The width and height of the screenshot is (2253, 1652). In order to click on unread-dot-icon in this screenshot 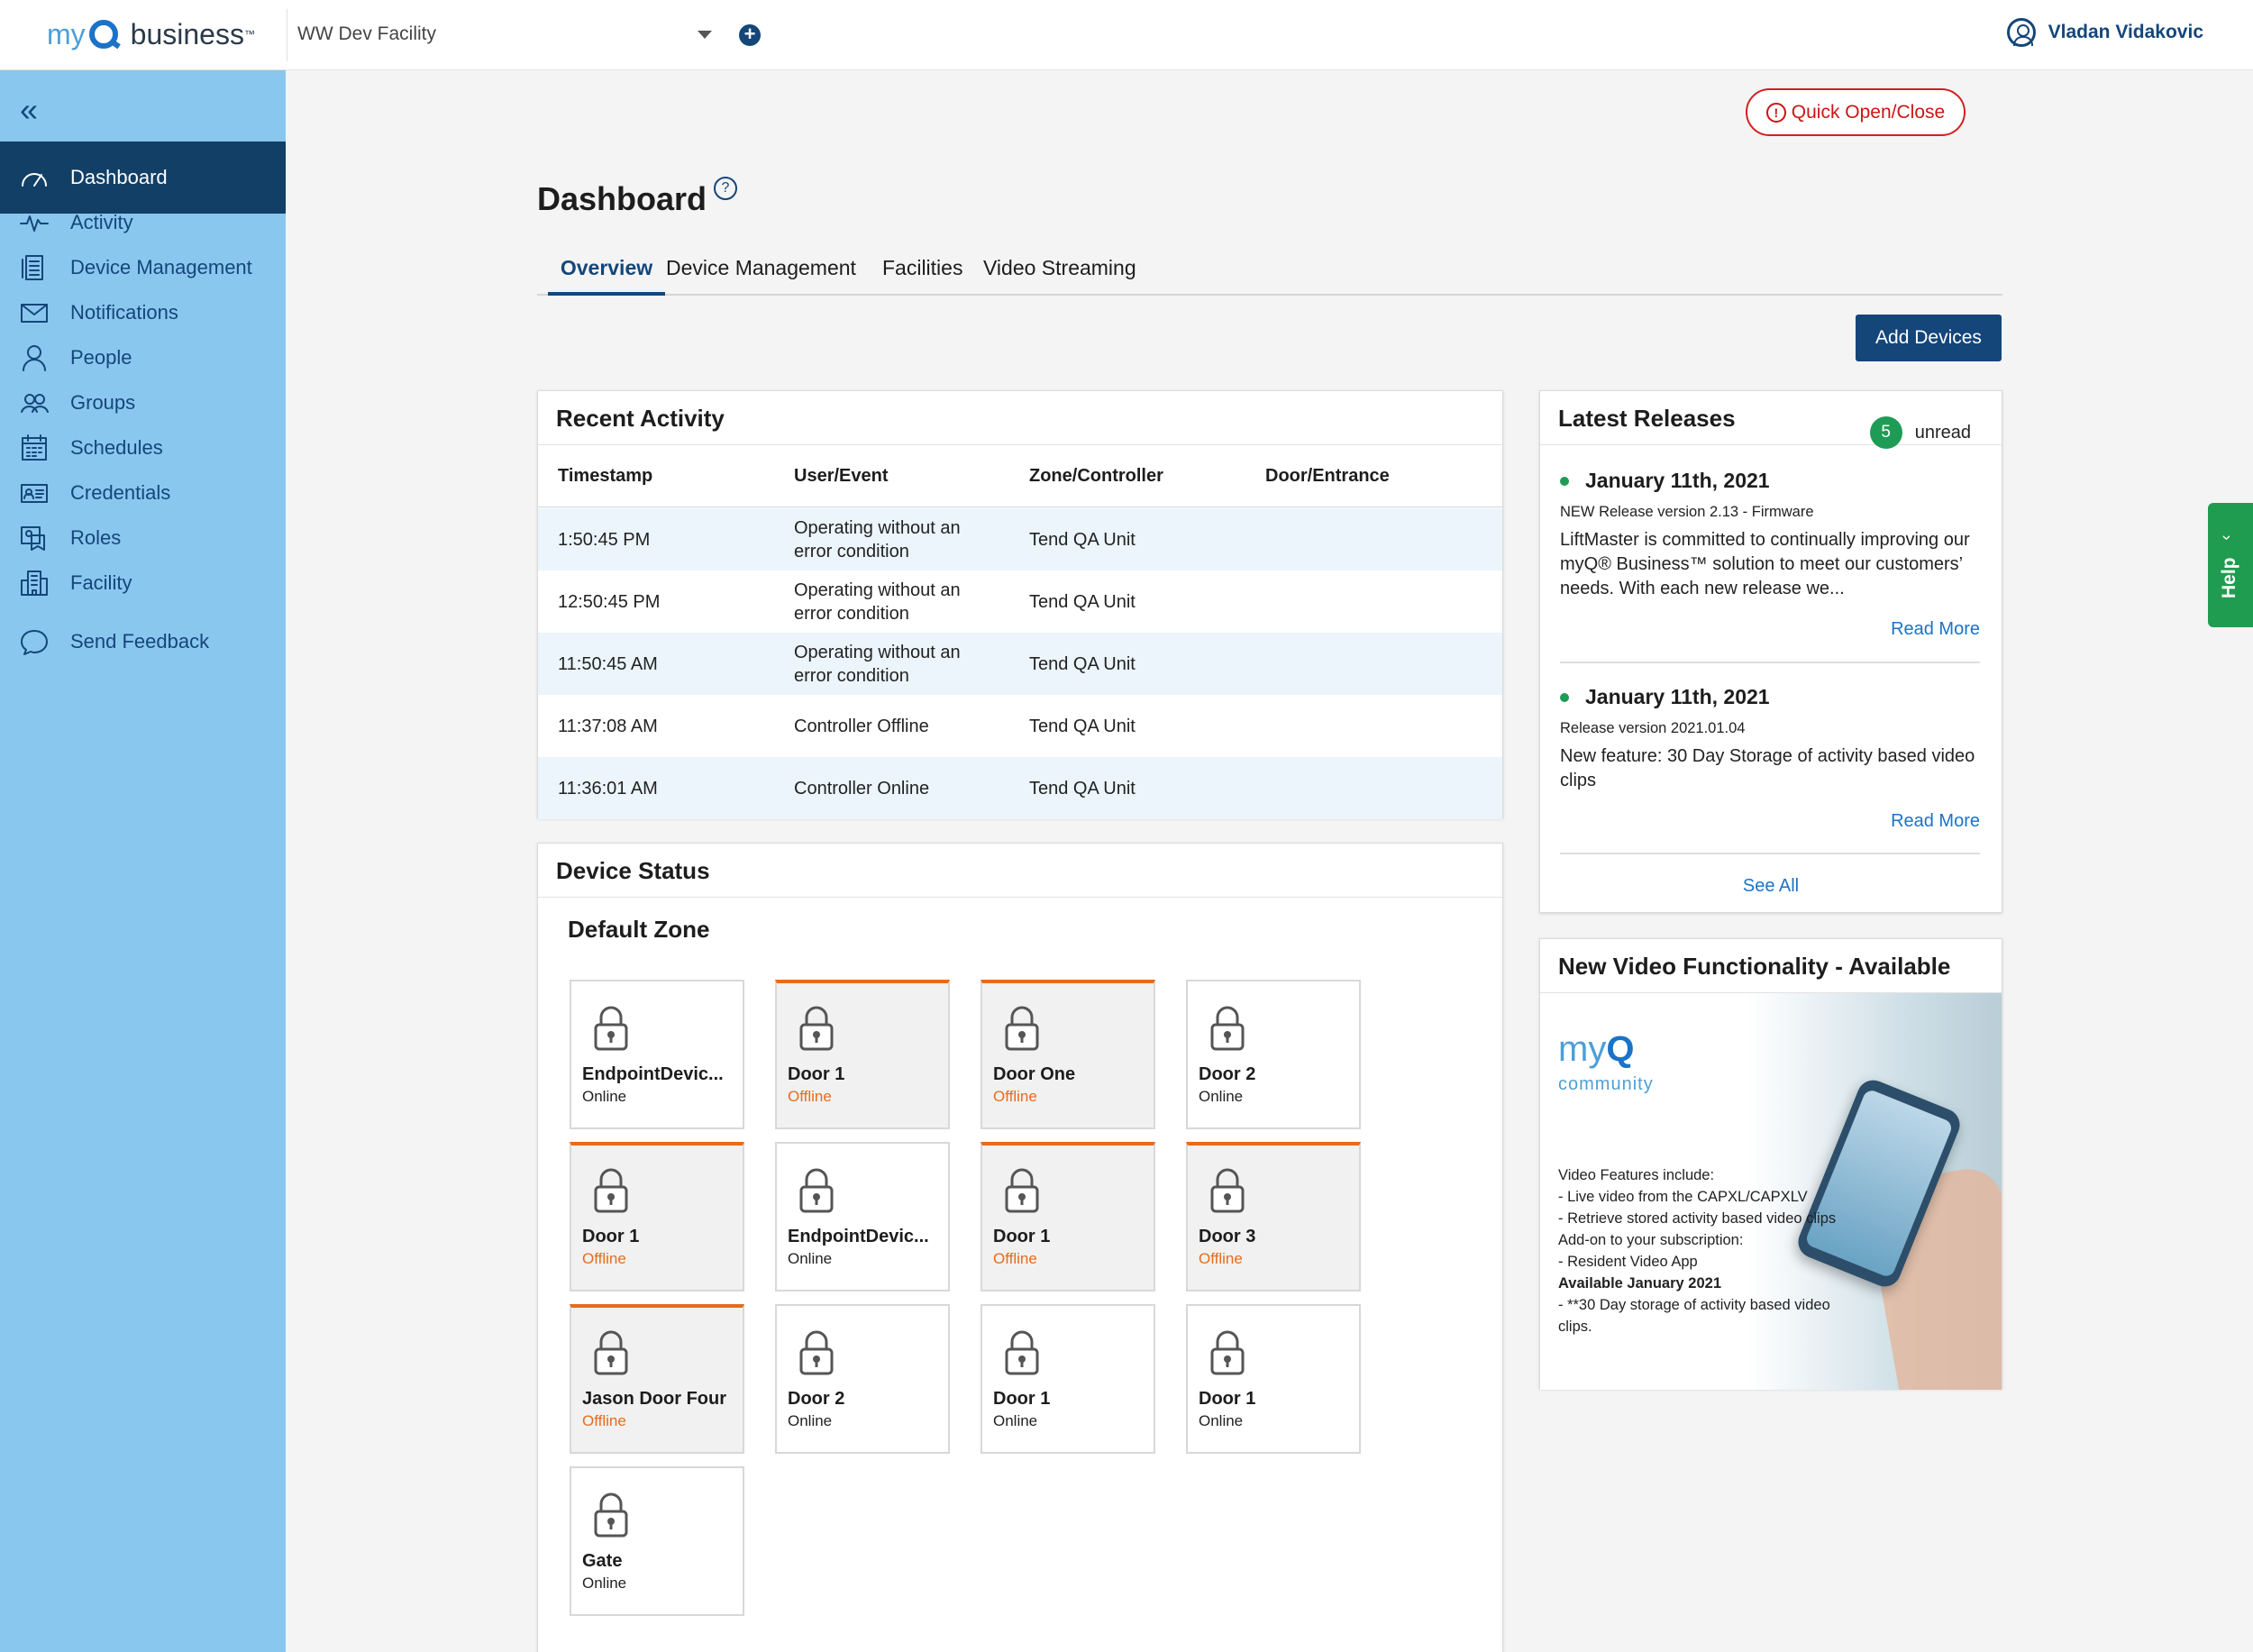, I will do `click(1564, 481)`.